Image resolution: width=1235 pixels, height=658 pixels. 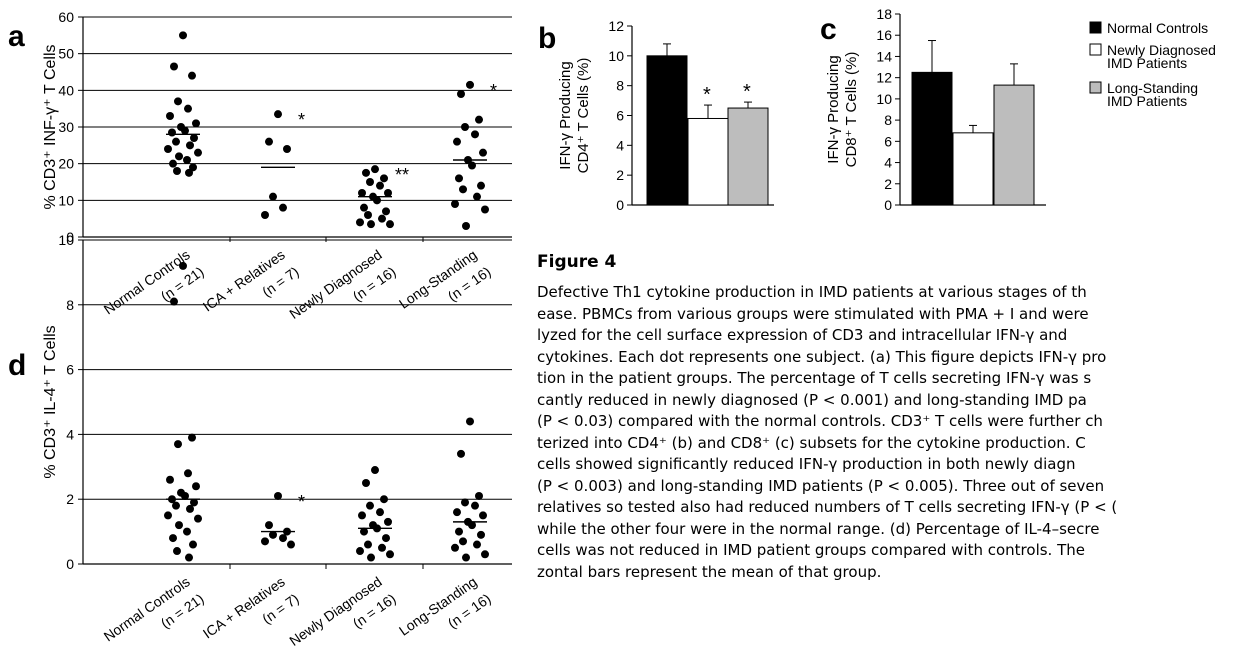 What do you see at coordinates (17, 365) in the screenshot?
I see `panel-letter-d: d` at bounding box center [17, 365].